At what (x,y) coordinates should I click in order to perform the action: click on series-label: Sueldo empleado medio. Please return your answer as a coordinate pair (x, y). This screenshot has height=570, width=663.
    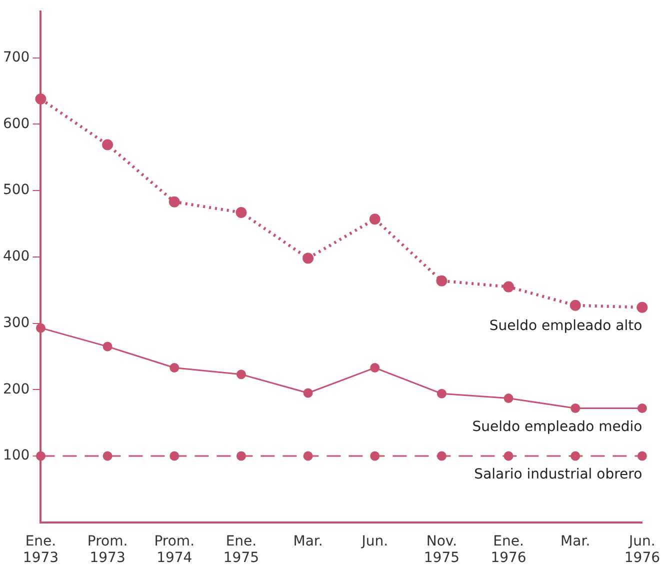
    Looking at the image, I should click on (557, 426).